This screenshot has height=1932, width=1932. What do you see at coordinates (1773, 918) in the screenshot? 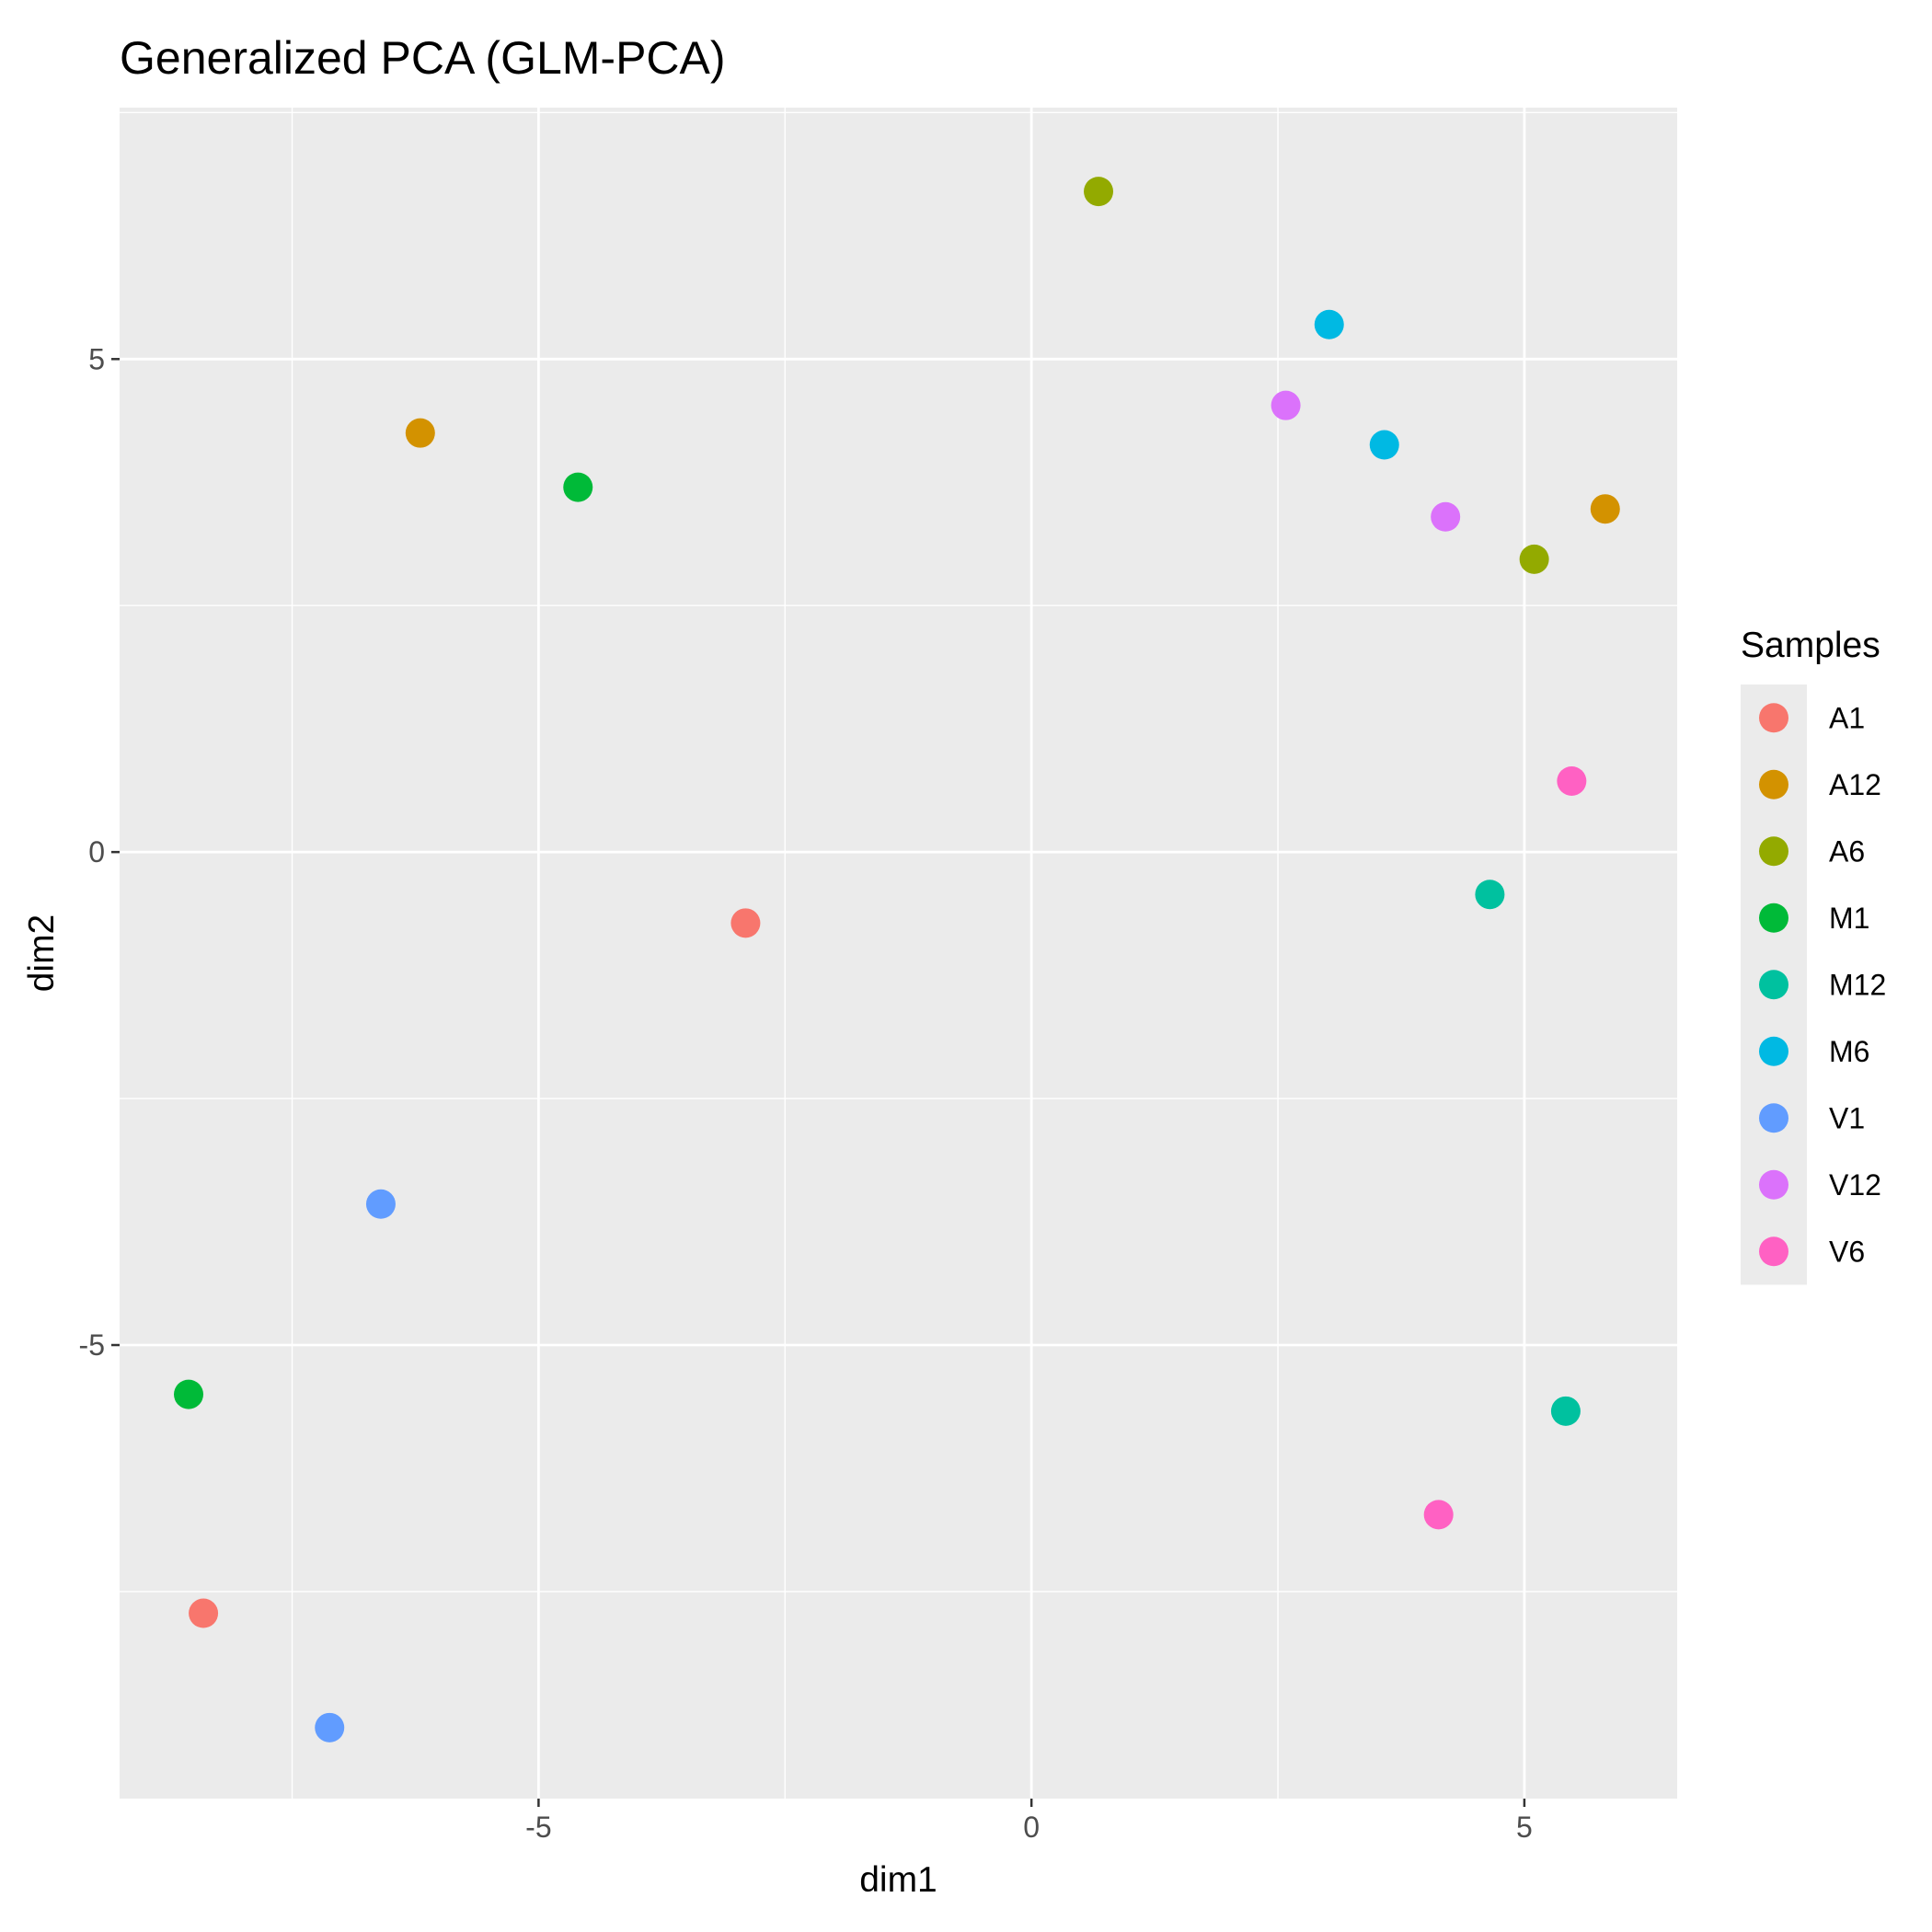
I see `legend-key-m1` at bounding box center [1773, 918].